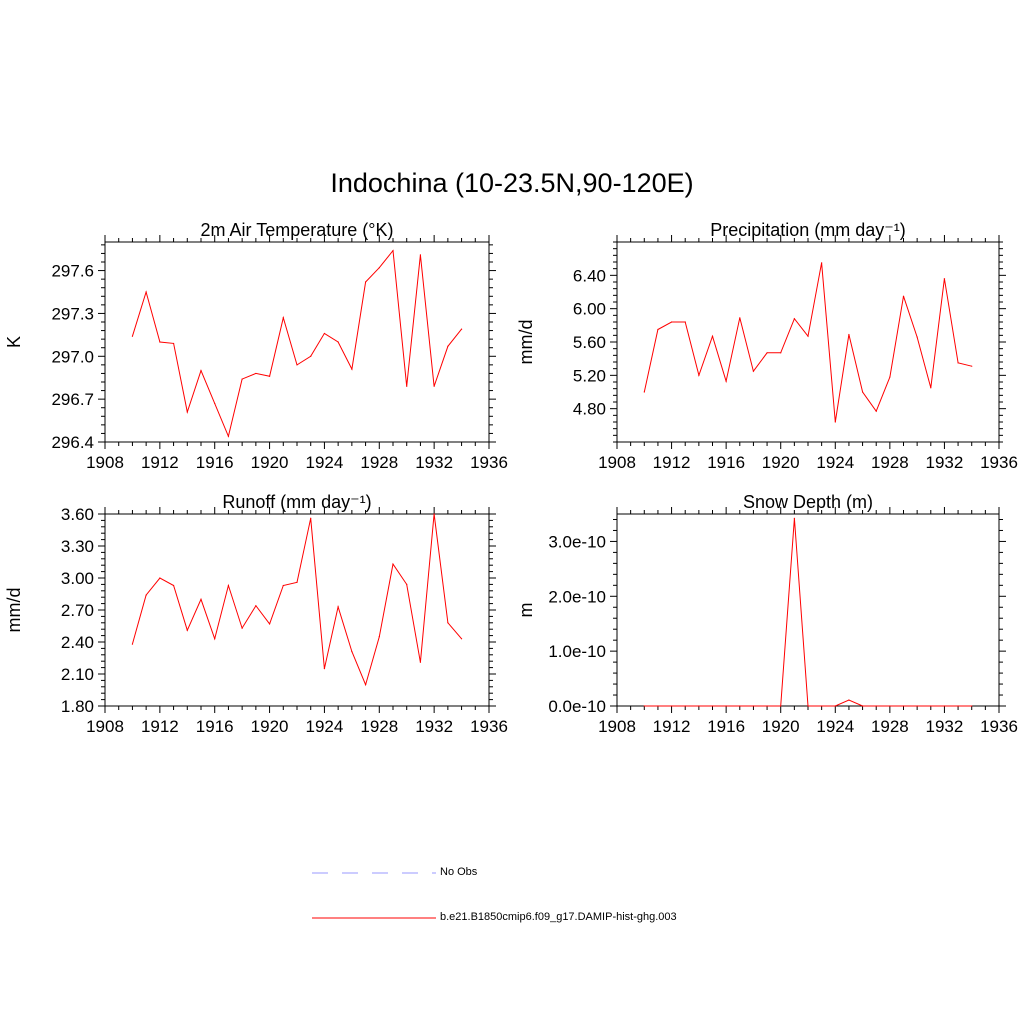  What do you see at coordinates (77, 546) in the screenshot?
I see `y-tick-label: 3.30` at bounding box center [77, 546].